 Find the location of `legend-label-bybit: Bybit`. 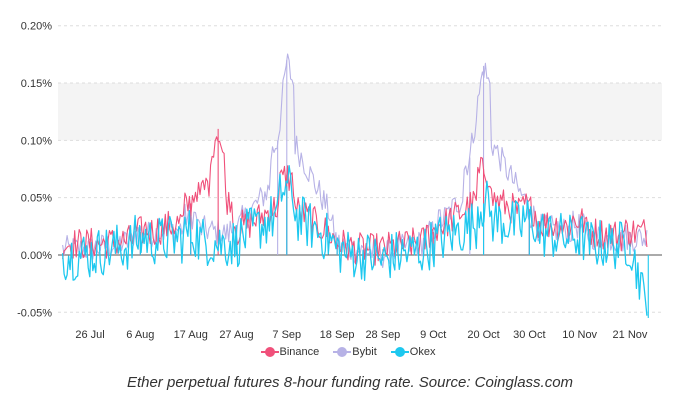

legend-label-bybit: Bybit is located at coordinates (364, 352).